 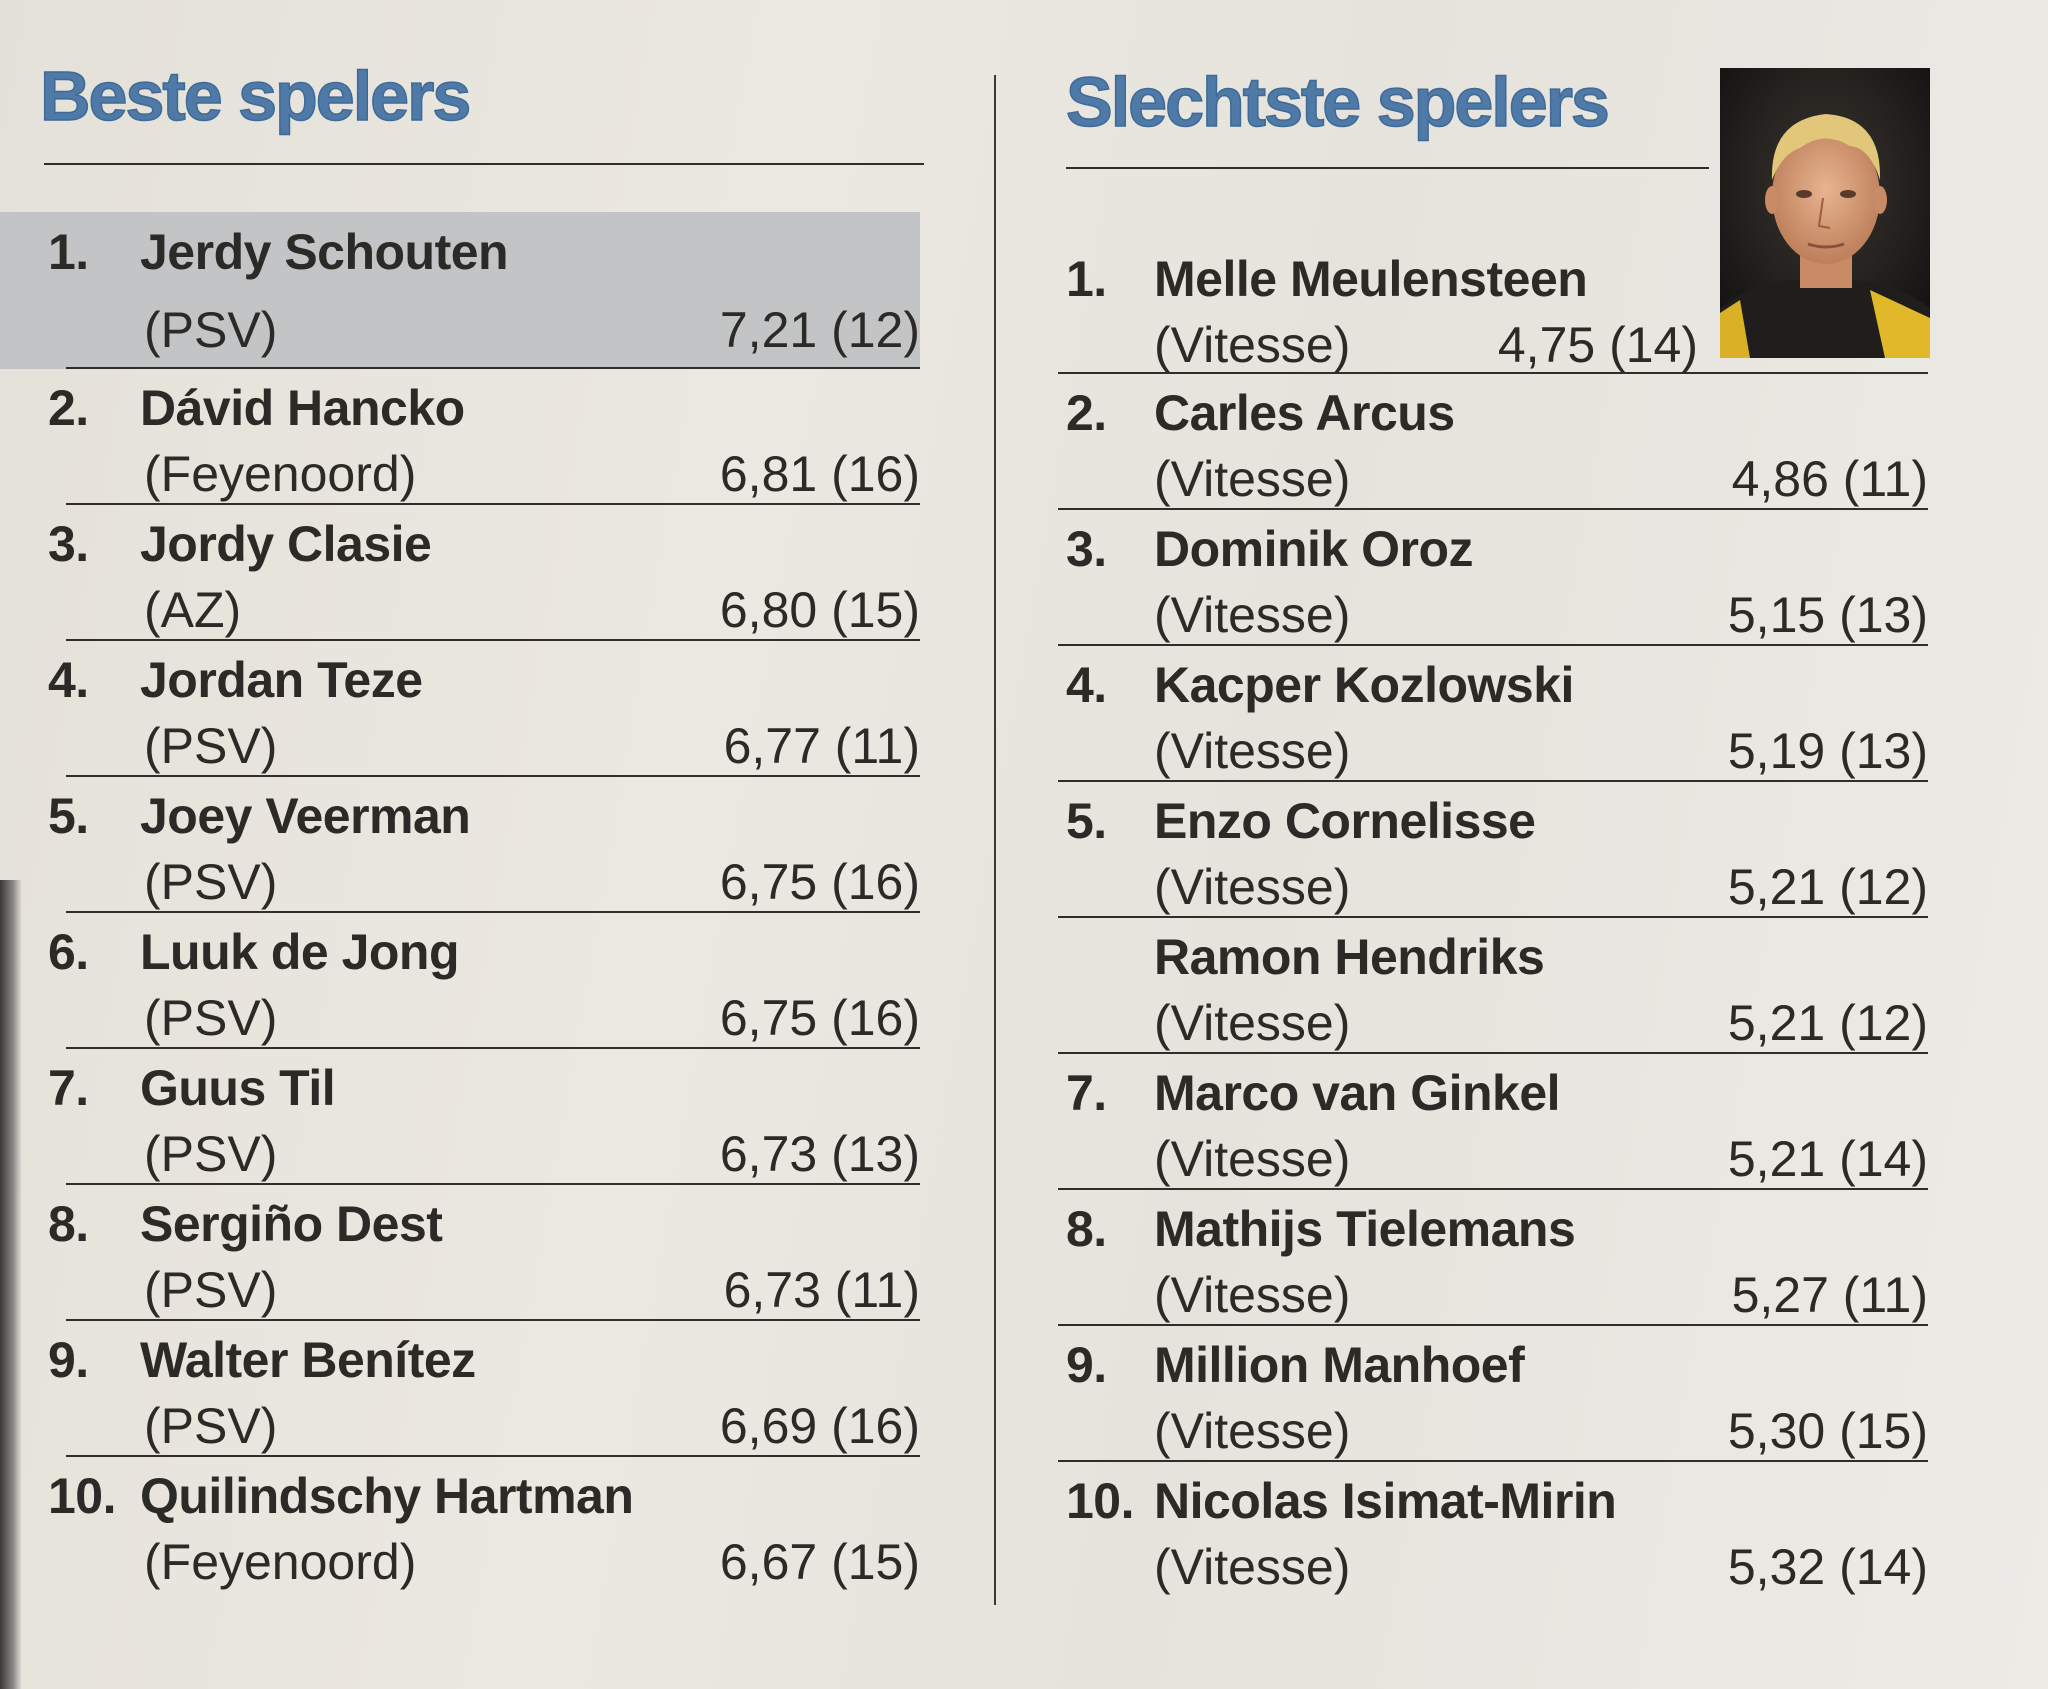 I want to click on player-name: Marco van Ginkel, so click(x=1357, y=1093).